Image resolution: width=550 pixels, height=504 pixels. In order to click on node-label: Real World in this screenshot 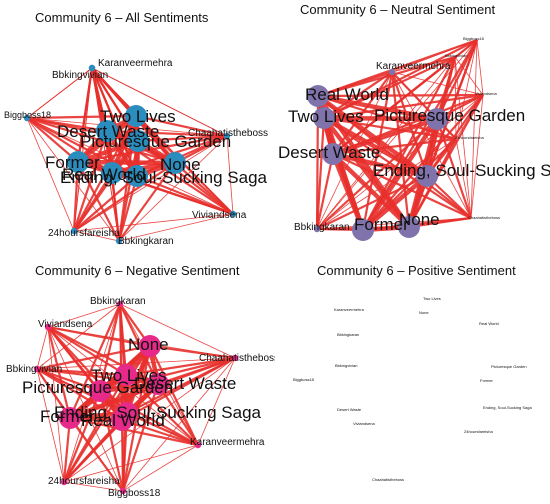, I will do `click(347, 94)`.